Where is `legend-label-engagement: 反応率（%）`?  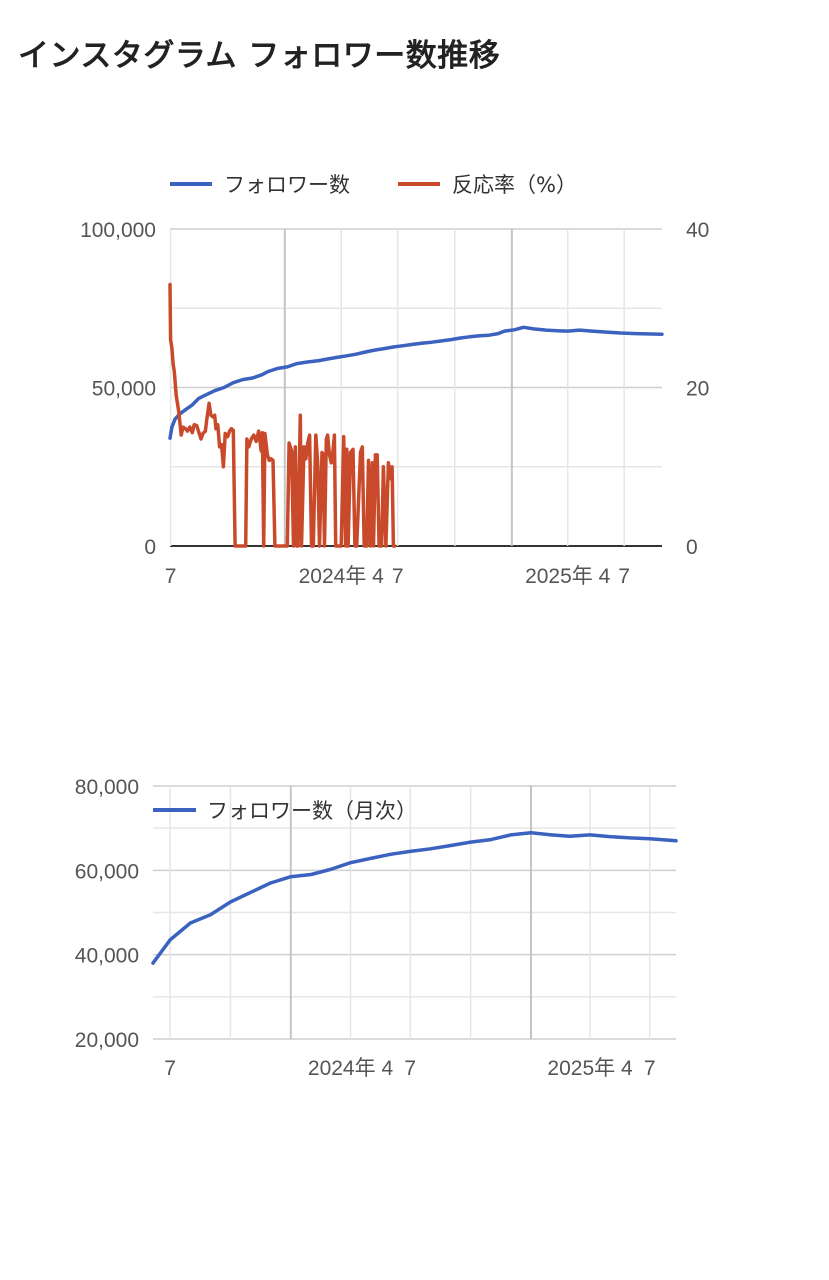 legend-label-engagement: 反応率（%） is located at coordinates (514, 185).